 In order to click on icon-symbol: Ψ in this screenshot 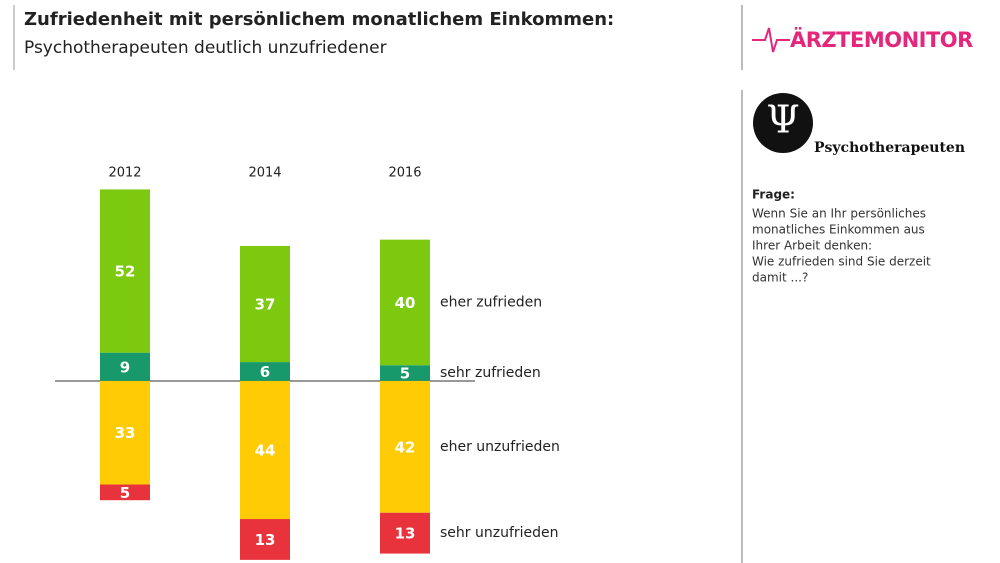, I will do `click(782, 120)`.